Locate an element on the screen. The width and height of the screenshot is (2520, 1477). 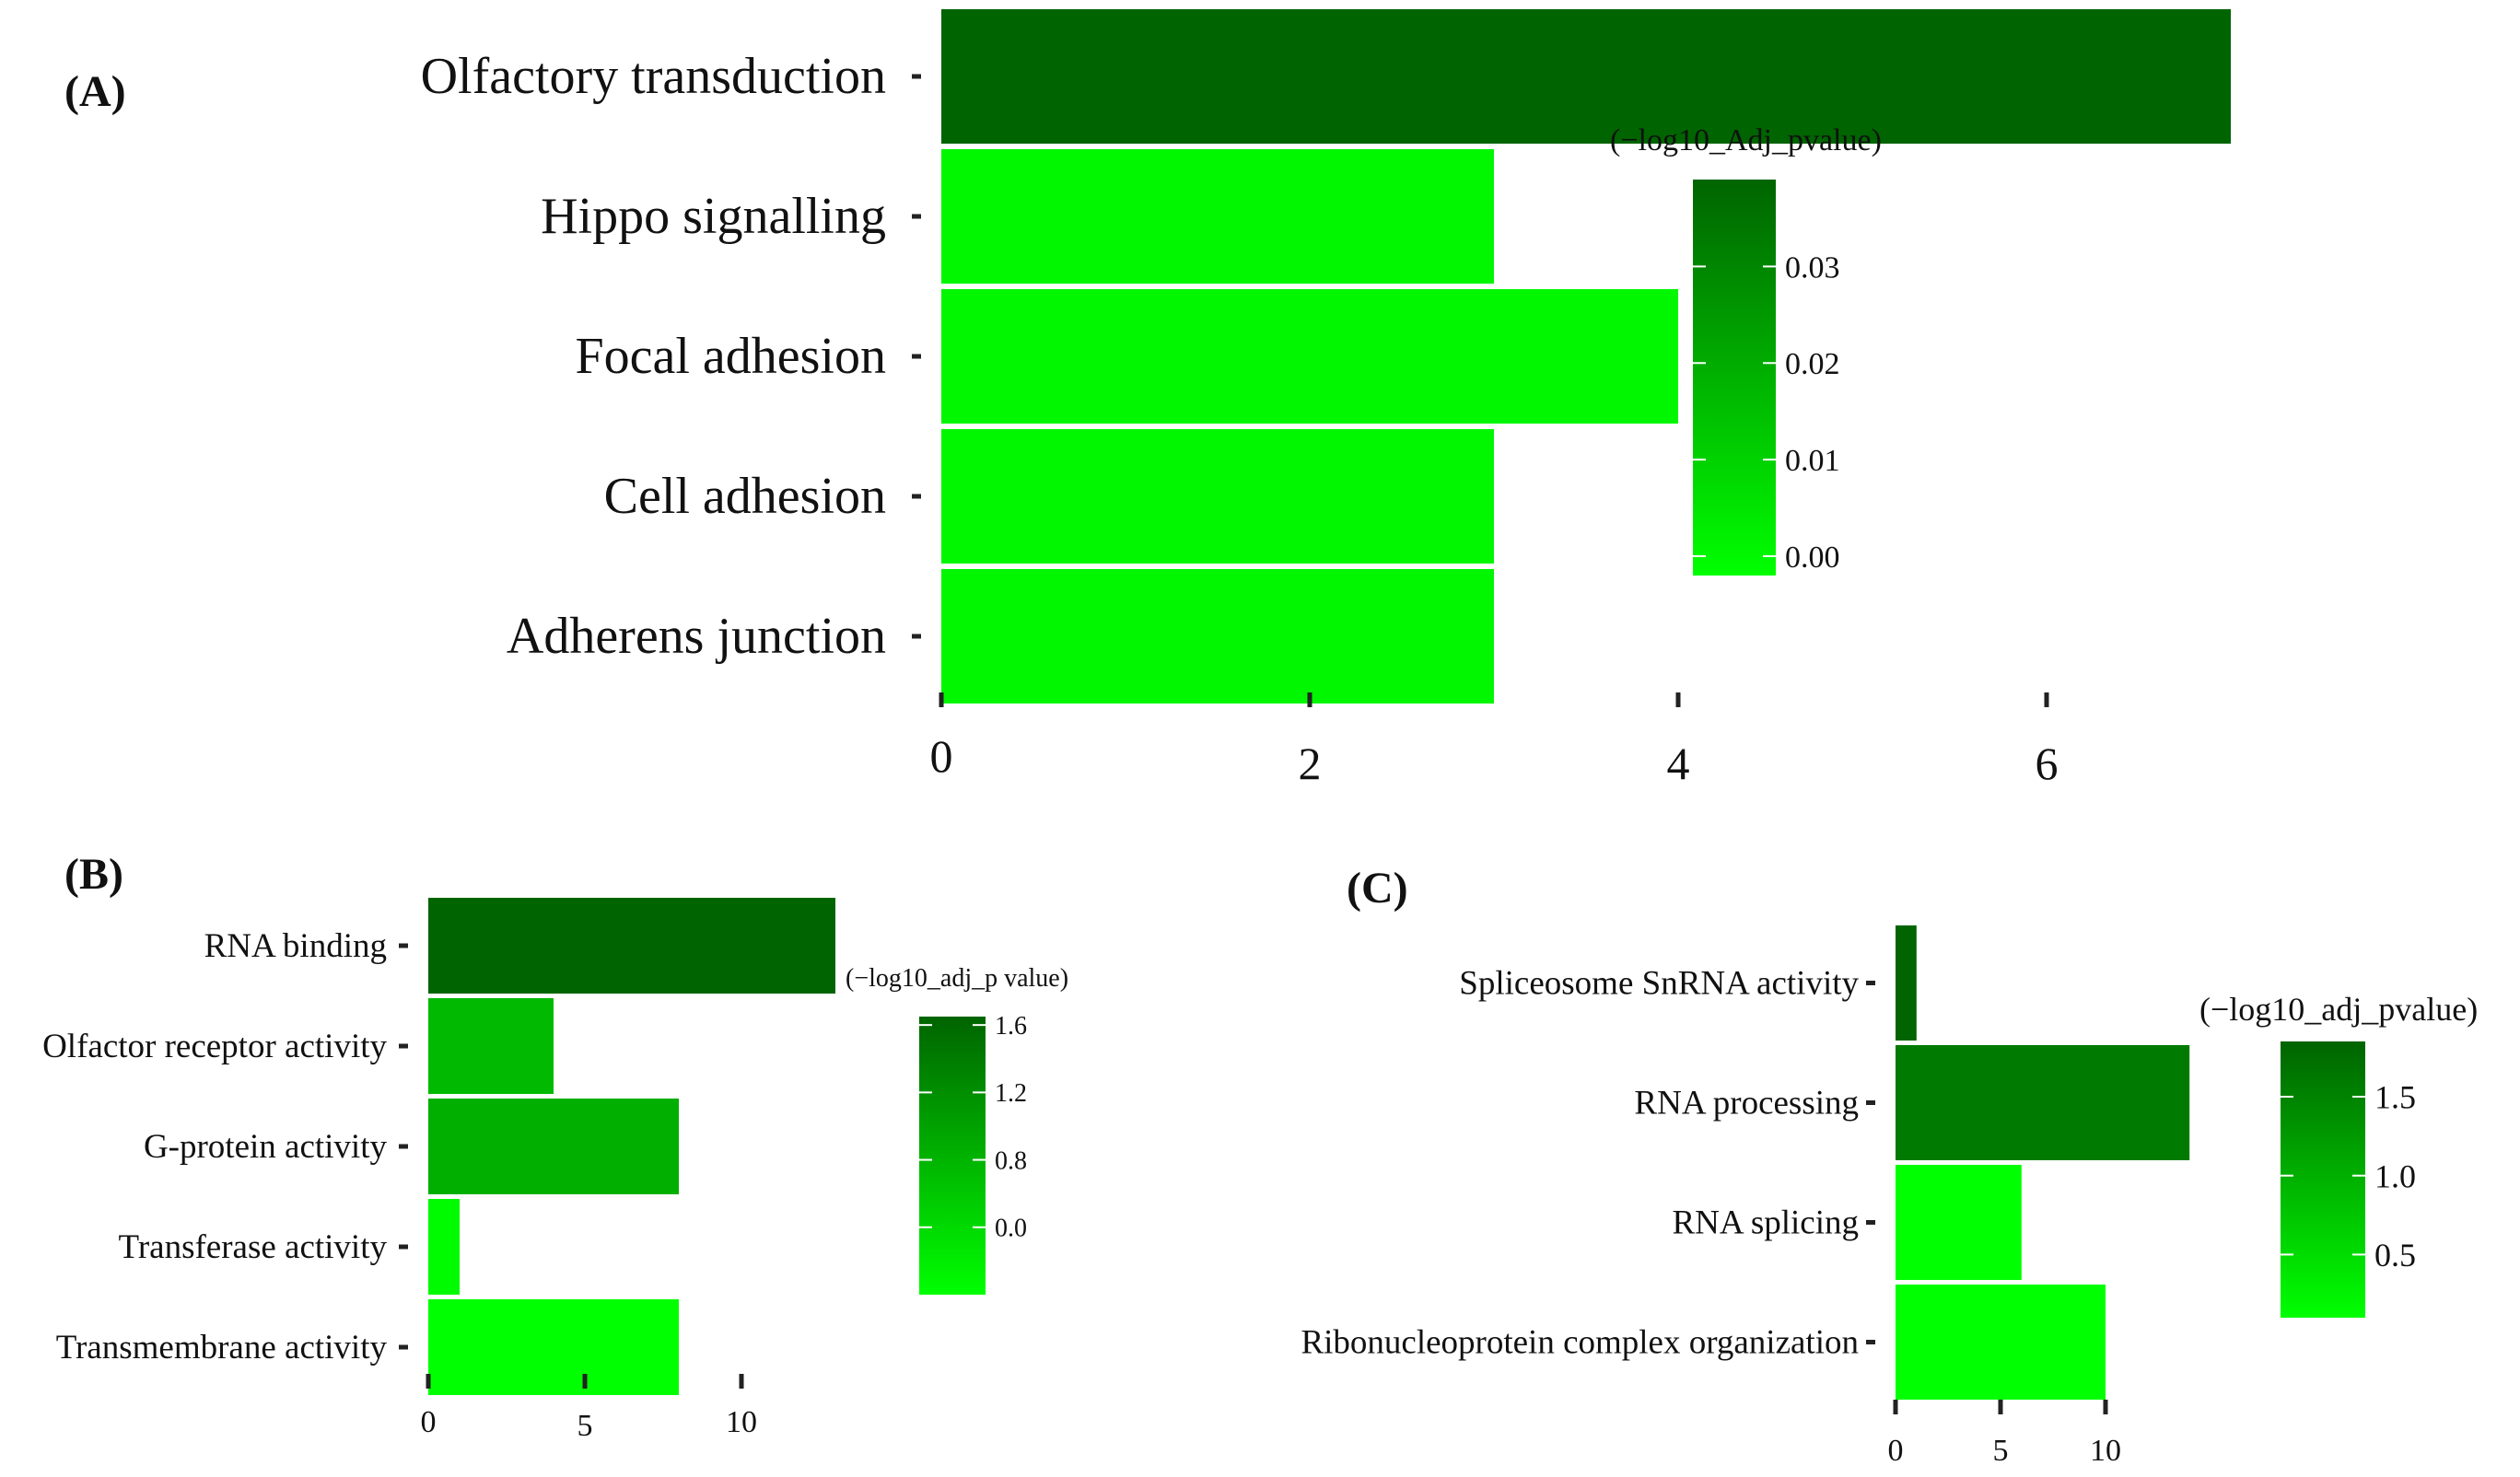
panel-b-x-tick-label: 0 is located at coordinates (429, 1422).